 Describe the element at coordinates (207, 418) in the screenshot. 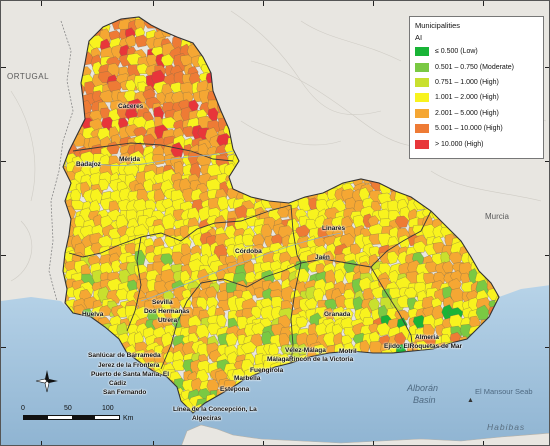

I see `city-label-algeciras: Algeciras` at that location.